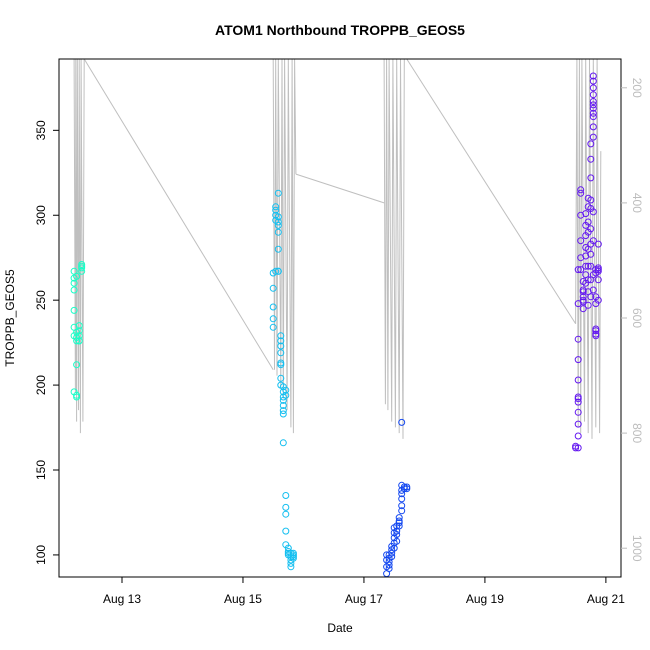 The height and width of the screenshot is (650, 650). I want to click on y2-axis: 200 400 600 800 1000, so click(632, 320).